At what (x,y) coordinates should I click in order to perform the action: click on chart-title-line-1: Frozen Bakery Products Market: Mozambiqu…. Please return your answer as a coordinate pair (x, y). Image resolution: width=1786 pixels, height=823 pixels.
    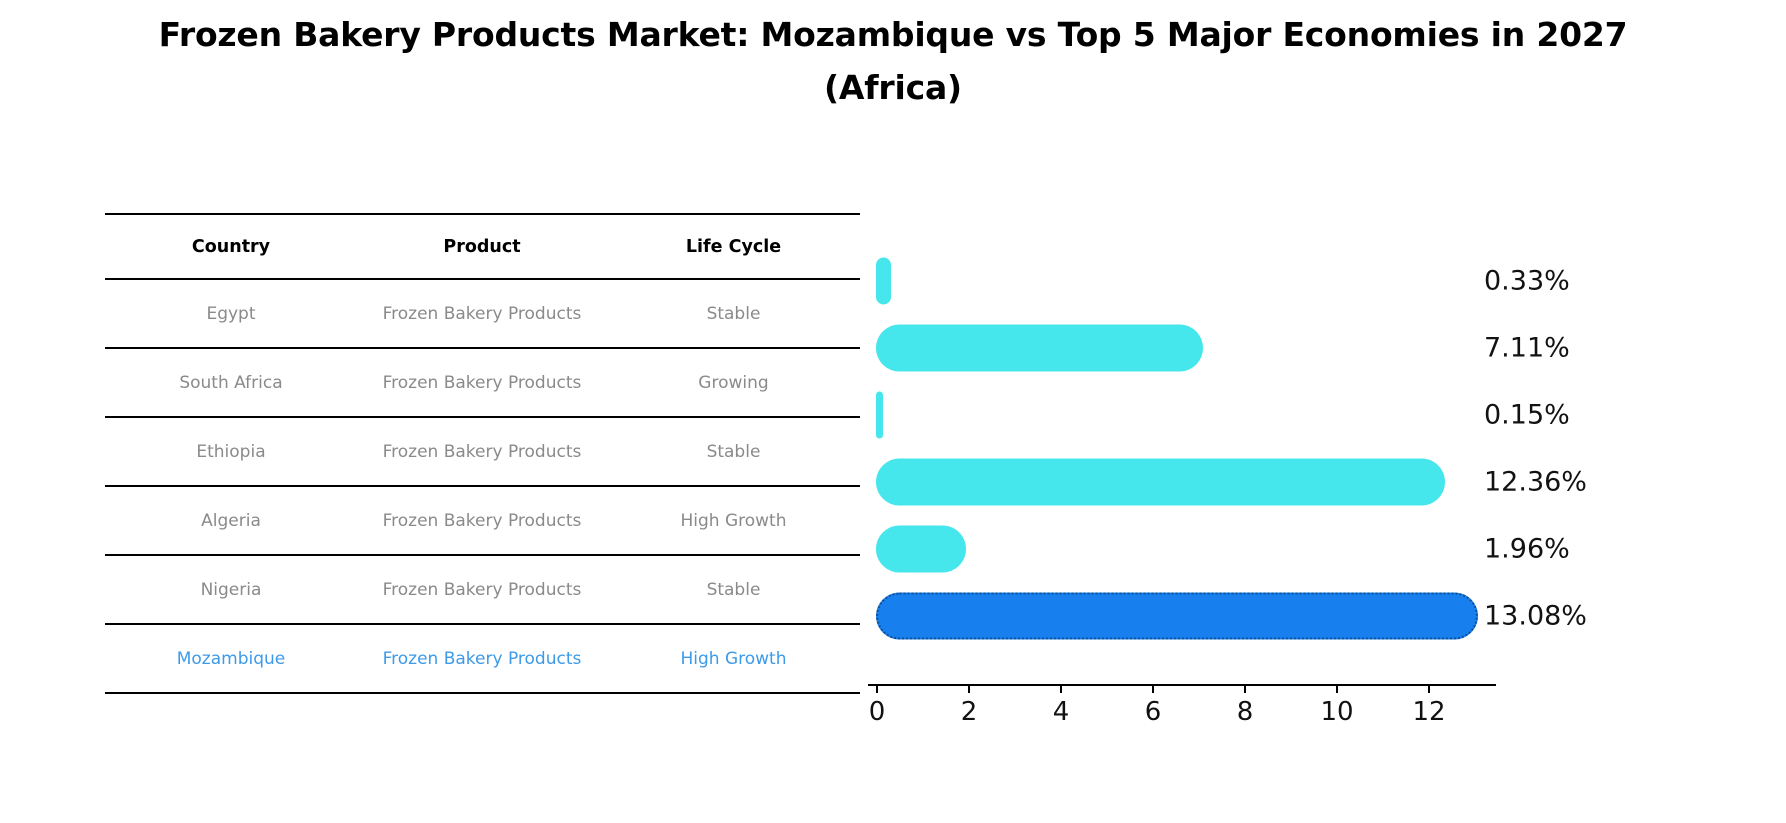
    Looking at the image, I should click on (893, 34).